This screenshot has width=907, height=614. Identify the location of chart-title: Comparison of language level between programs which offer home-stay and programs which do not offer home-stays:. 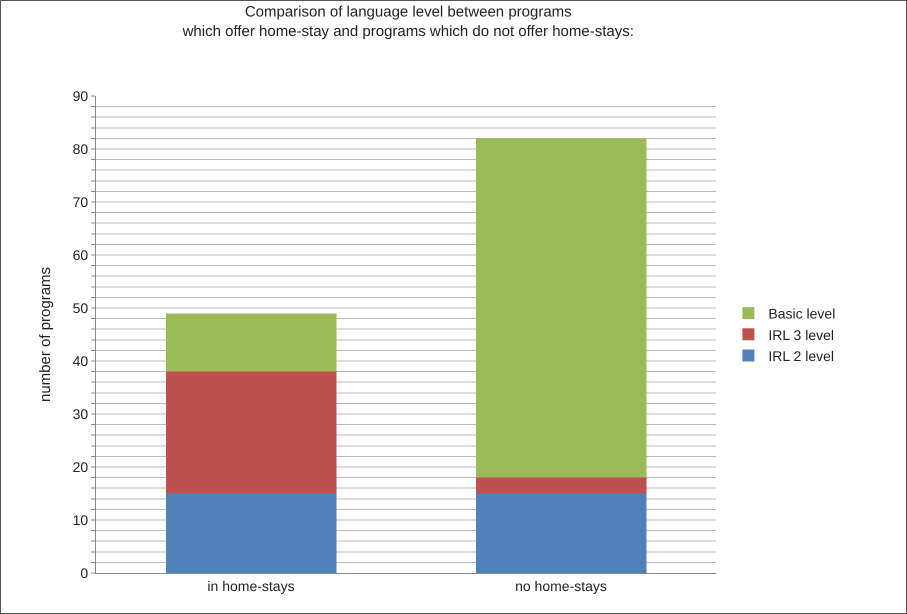
(408, 21).